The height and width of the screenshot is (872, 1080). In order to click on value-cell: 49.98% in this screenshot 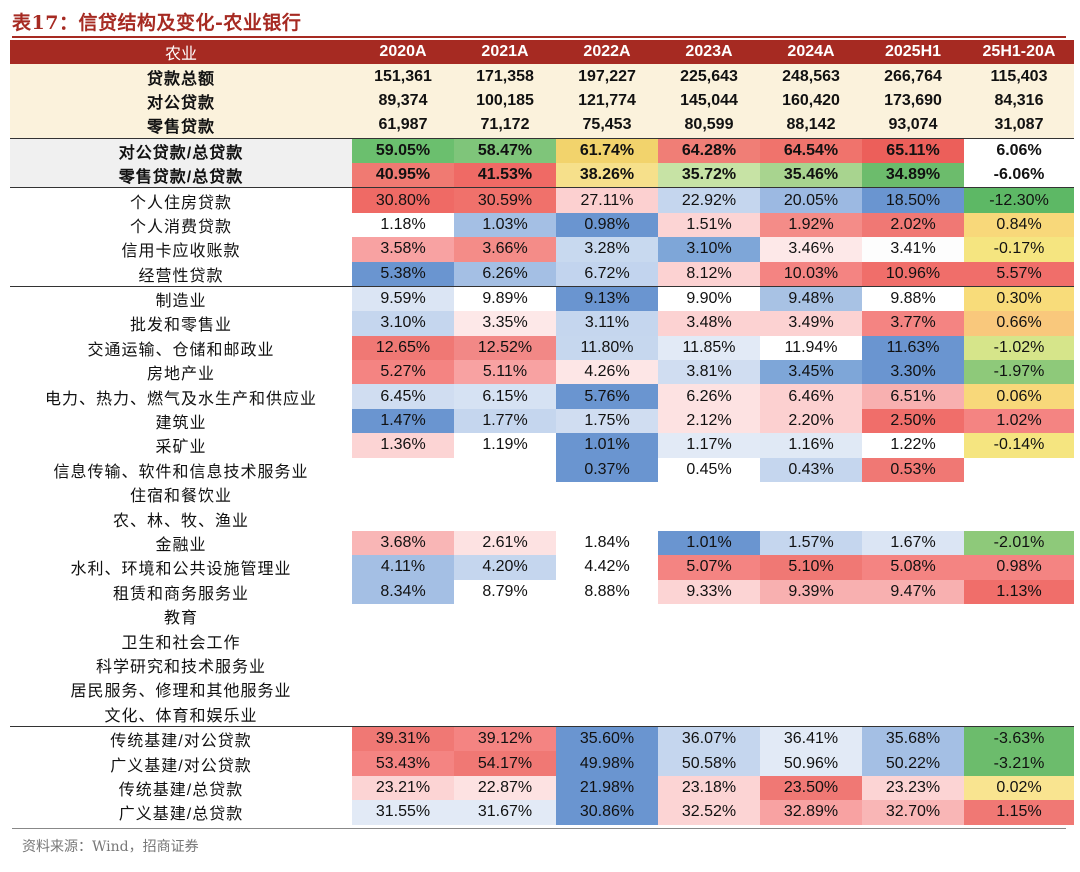, I will do `click(607, 763)`.